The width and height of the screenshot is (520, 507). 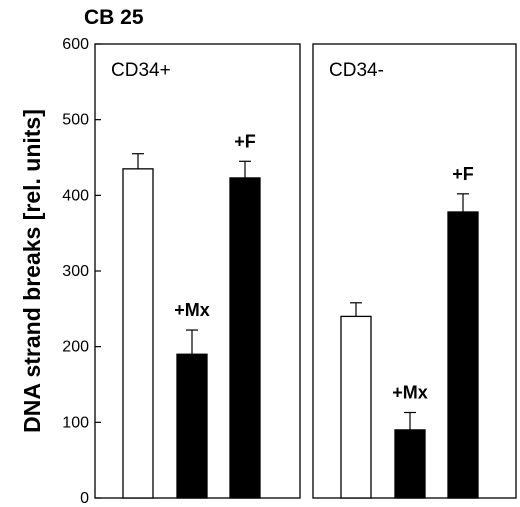 What do you see at coordinates (32, 271) in the screenshot?
I see `y-axis-label: DNA strand breaks [rel. units]` at bounding box center [32, 271].